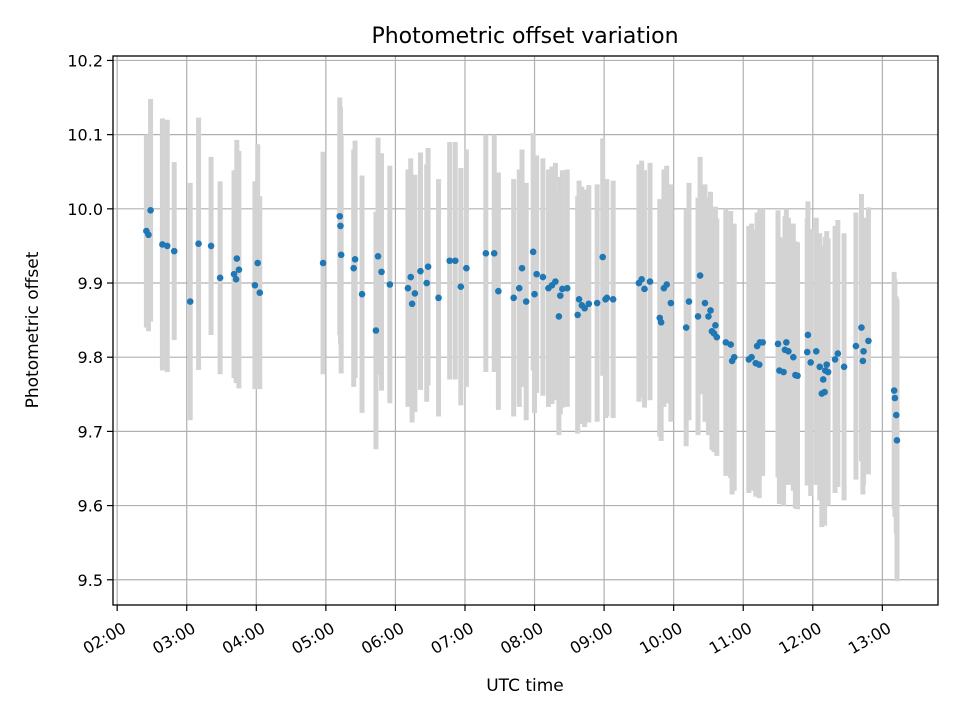 The image size is (960, 720). I want to click on y-tick-label: 10.2, so click(85, 60).